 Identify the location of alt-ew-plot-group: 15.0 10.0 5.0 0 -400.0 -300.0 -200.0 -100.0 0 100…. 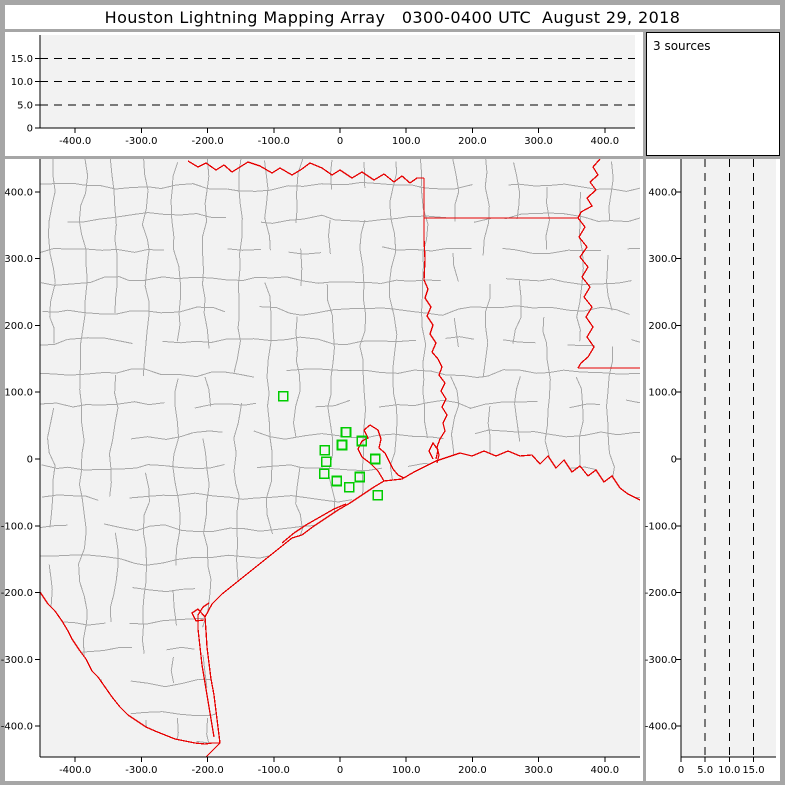
(323, 91).